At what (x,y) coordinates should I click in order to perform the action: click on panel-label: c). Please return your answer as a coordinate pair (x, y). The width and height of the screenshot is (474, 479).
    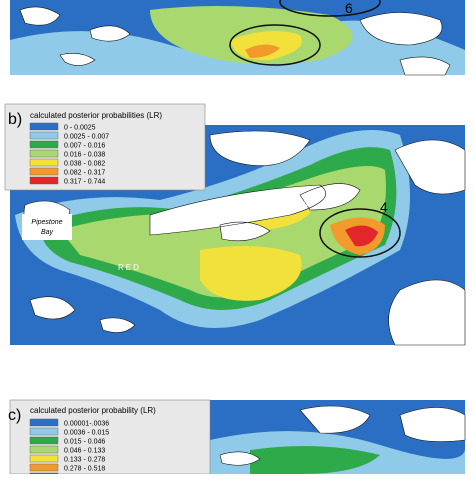
    Looking at the image, I should click on (14, 415).